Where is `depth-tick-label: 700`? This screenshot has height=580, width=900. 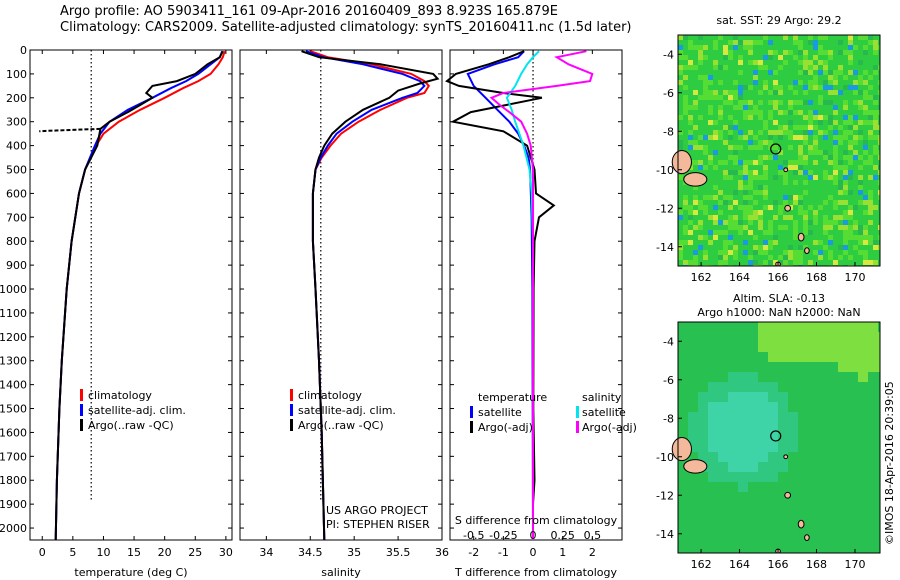 depth-tick-label: 700 is located at coordinates (16, 217).